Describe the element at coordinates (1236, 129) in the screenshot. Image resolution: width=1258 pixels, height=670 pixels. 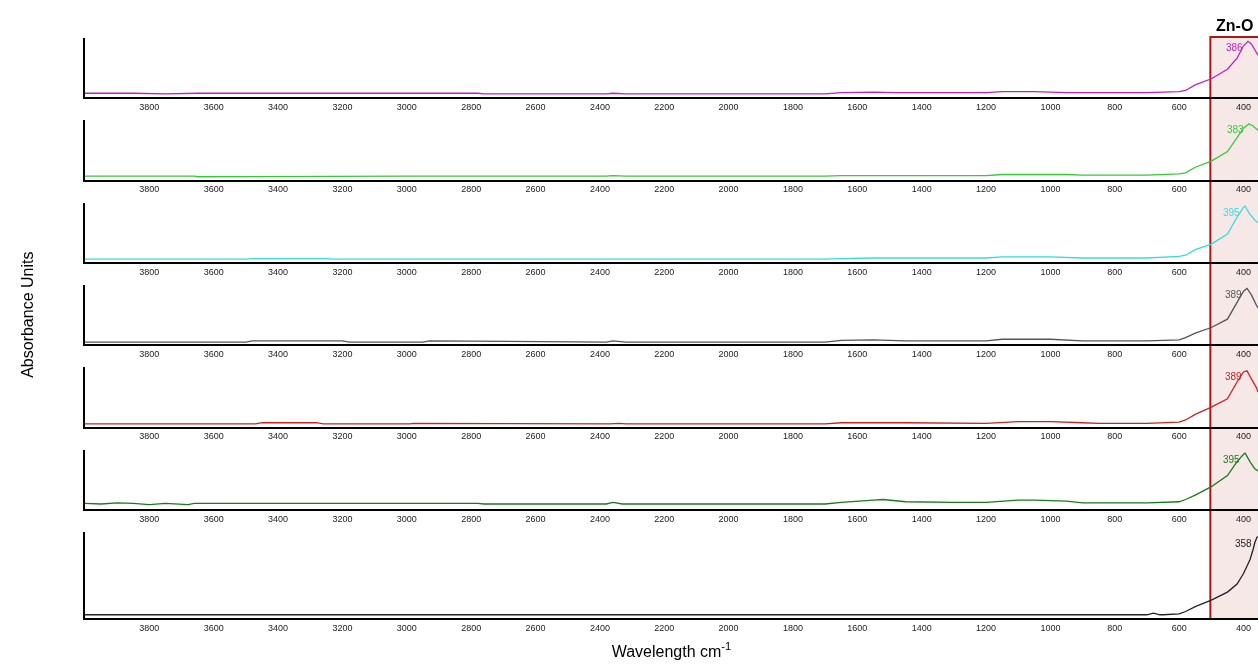
I see `annotation: 383` at that location.